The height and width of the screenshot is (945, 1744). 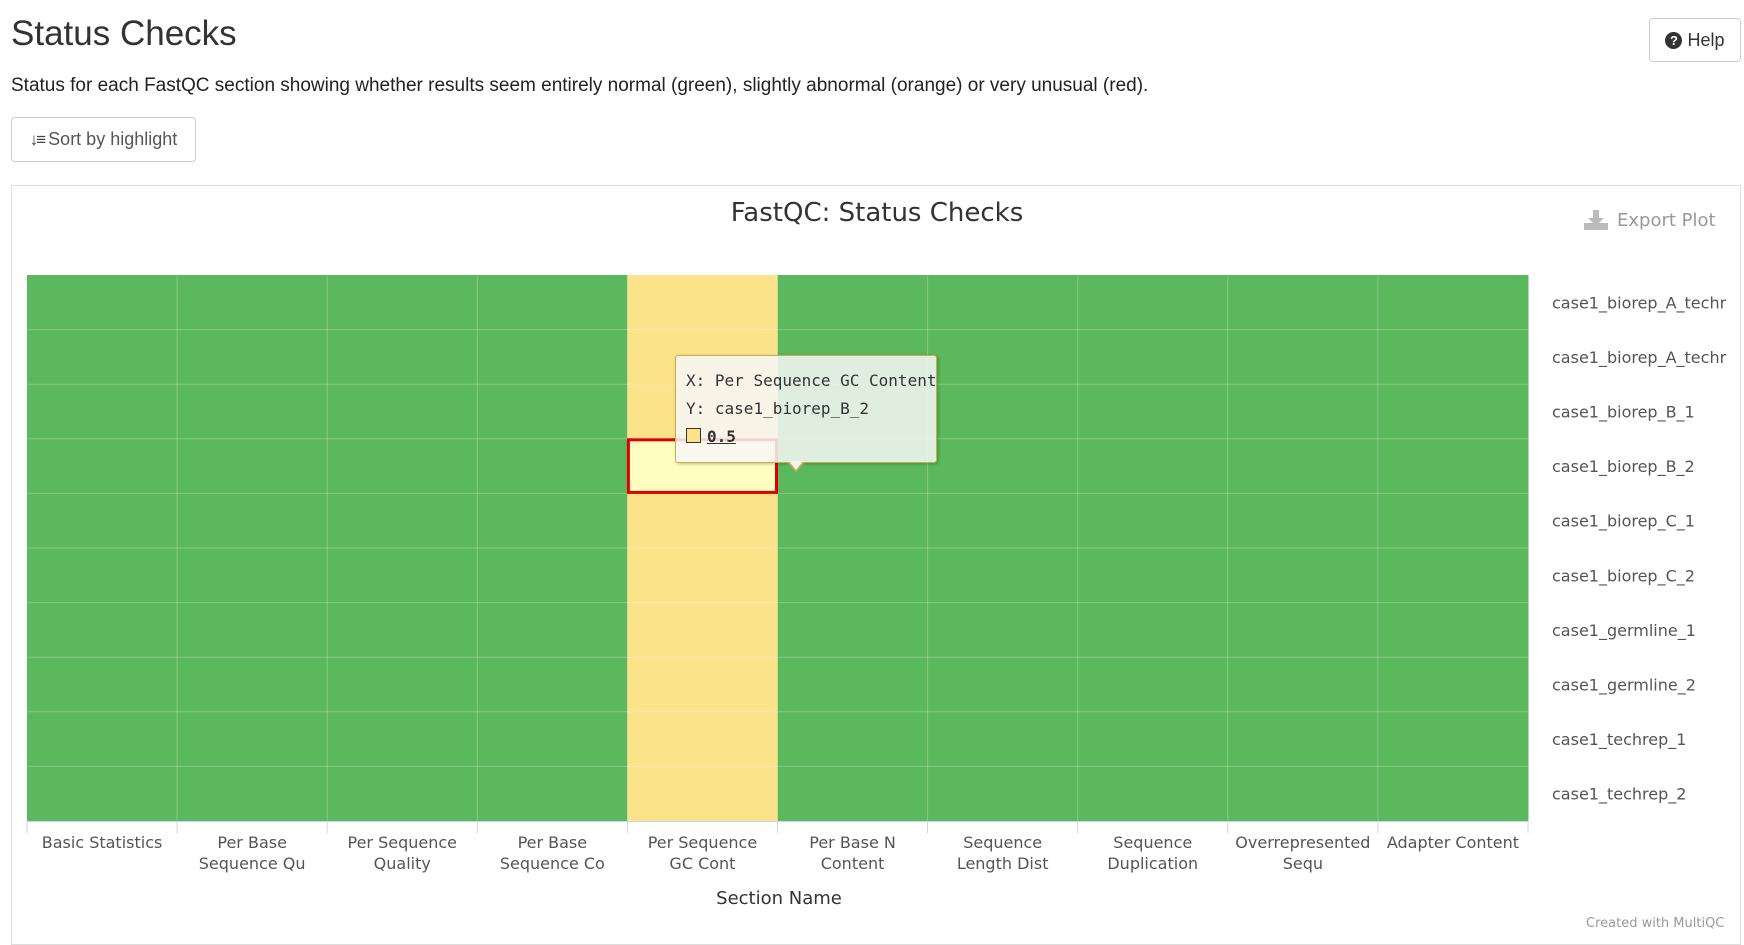 What do you see at coordinates (103, 139) in the screenshot?
I see `sort-by-highlight-button: ↓≡ Sort by highlight` at bounding box center [103, 139].